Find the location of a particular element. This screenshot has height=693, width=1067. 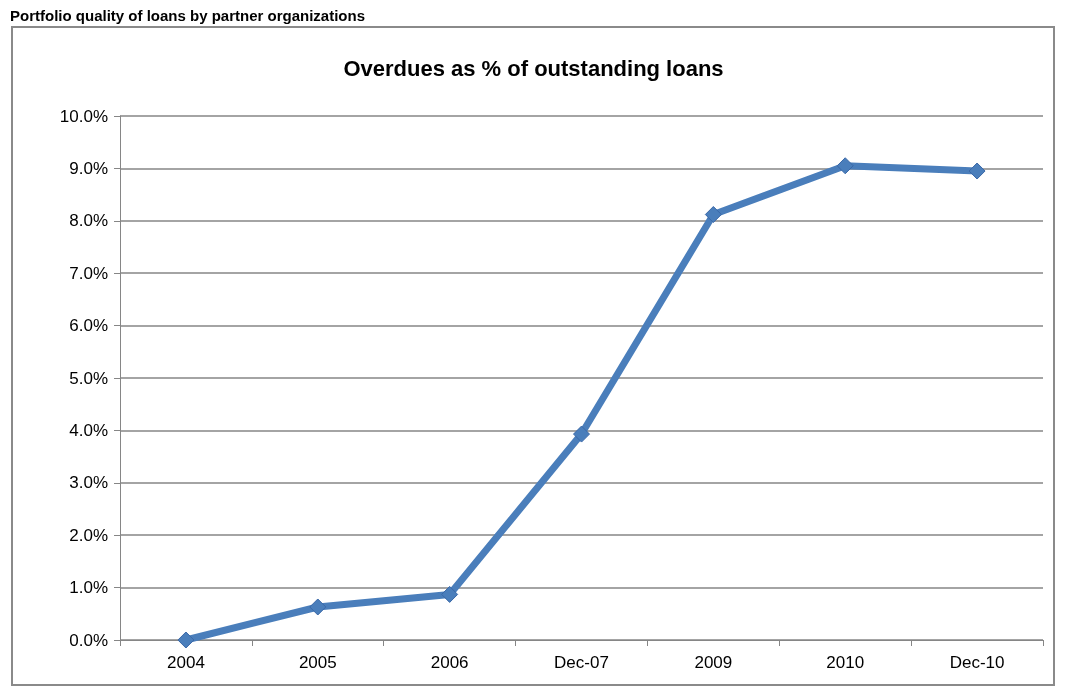

x-tick-label: Dec-07 is located at coordinates (581, 662).